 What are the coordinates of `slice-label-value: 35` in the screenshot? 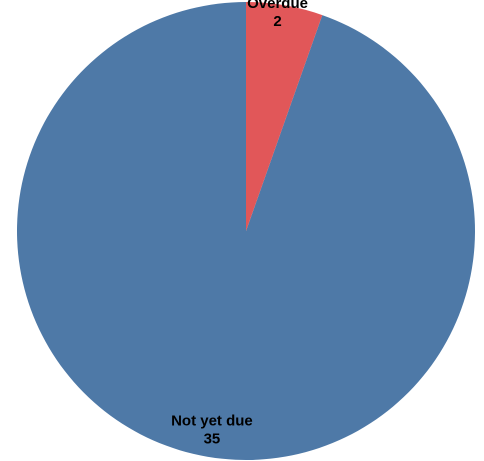 It's located at (212, 439).